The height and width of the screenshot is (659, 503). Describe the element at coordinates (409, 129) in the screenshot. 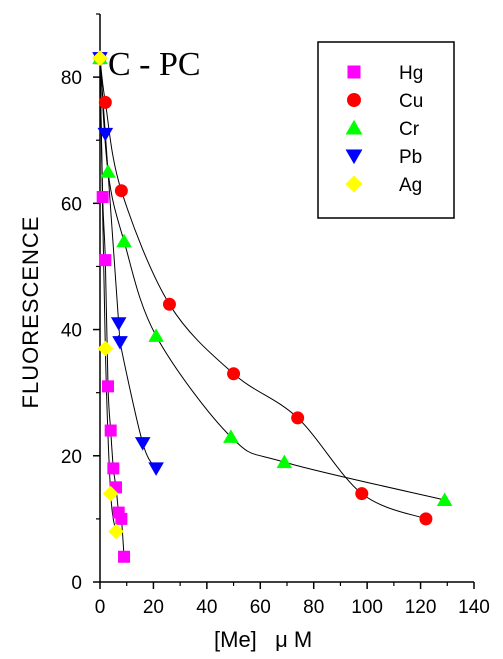

I see `legend-label-cr: Cr` at that location.